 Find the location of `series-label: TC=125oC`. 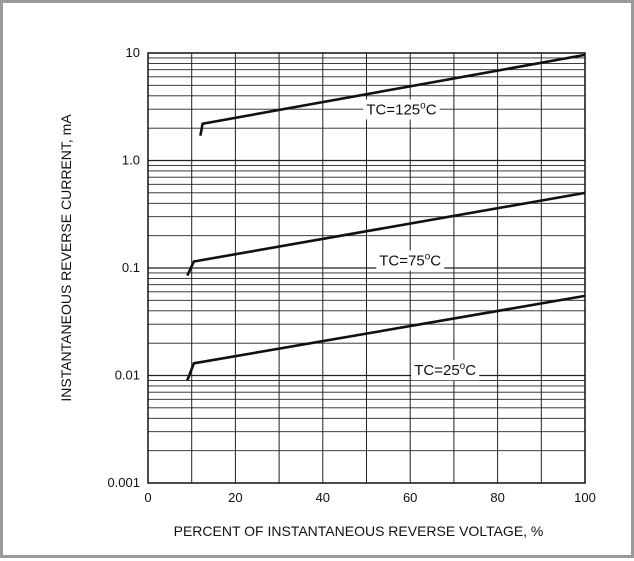

series-label: TC=125oC is located at coordinates (401, 109).